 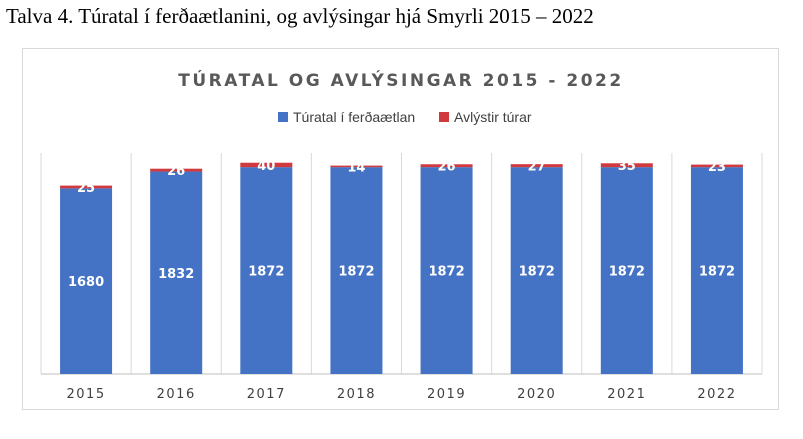 I want to click on legend-swatch-cancelled, so click(x=444, y=117).